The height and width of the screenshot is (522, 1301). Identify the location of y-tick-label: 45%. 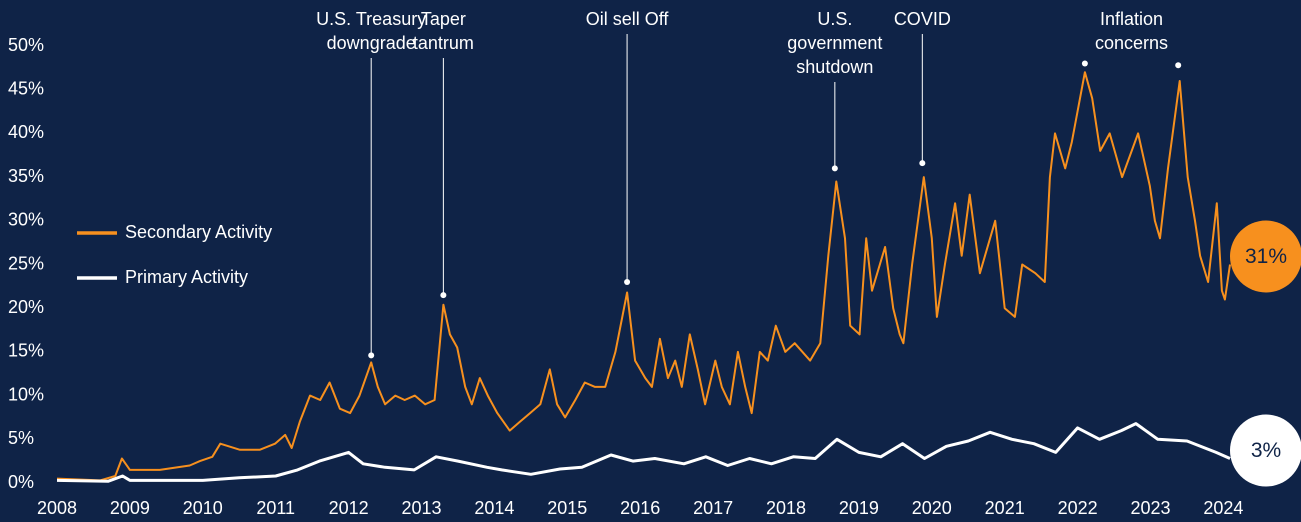
(26, 88).